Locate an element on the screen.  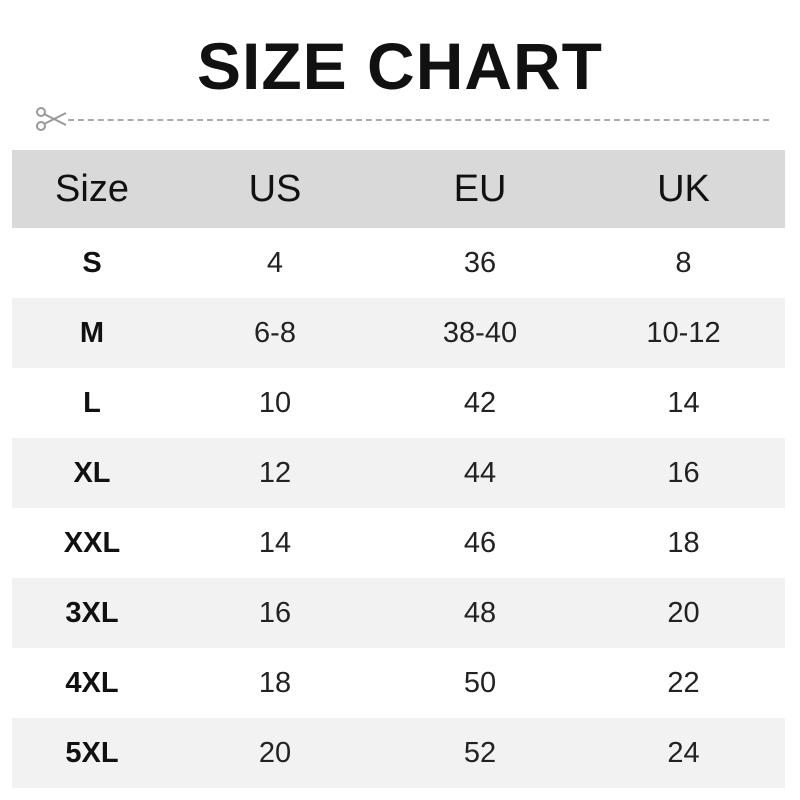
cell-us: 14 is located at coordinates (275, 542).